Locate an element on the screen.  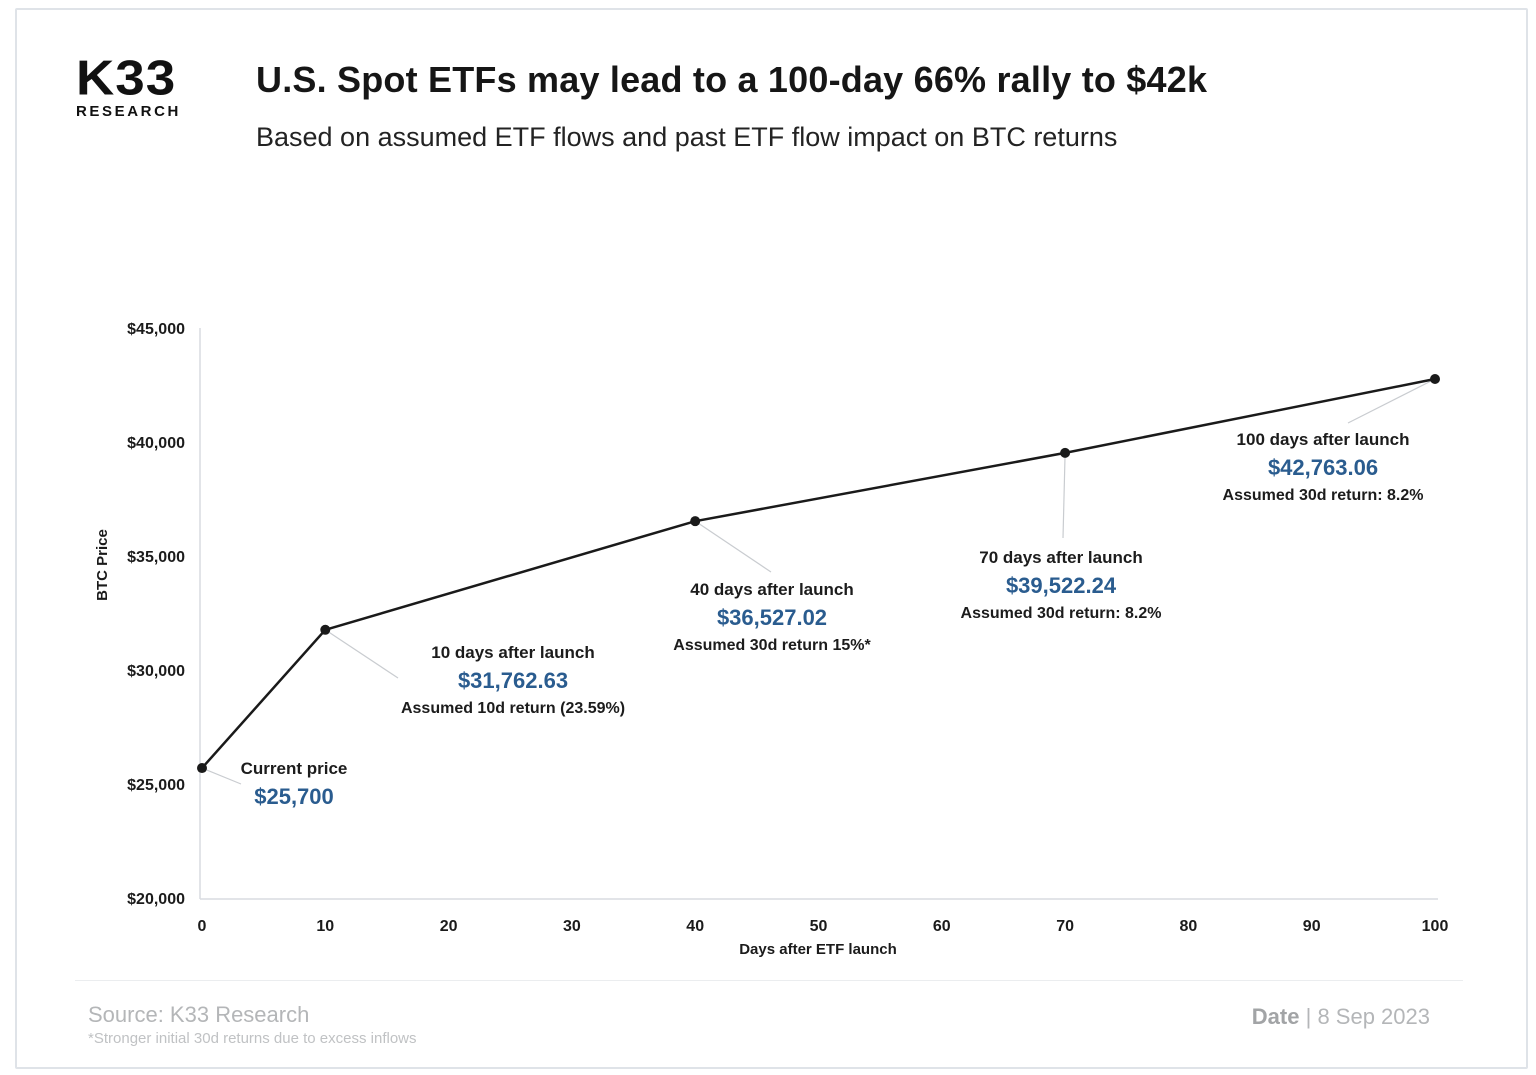
x-tick-label: 70 is located at coordinates (1065, 926).